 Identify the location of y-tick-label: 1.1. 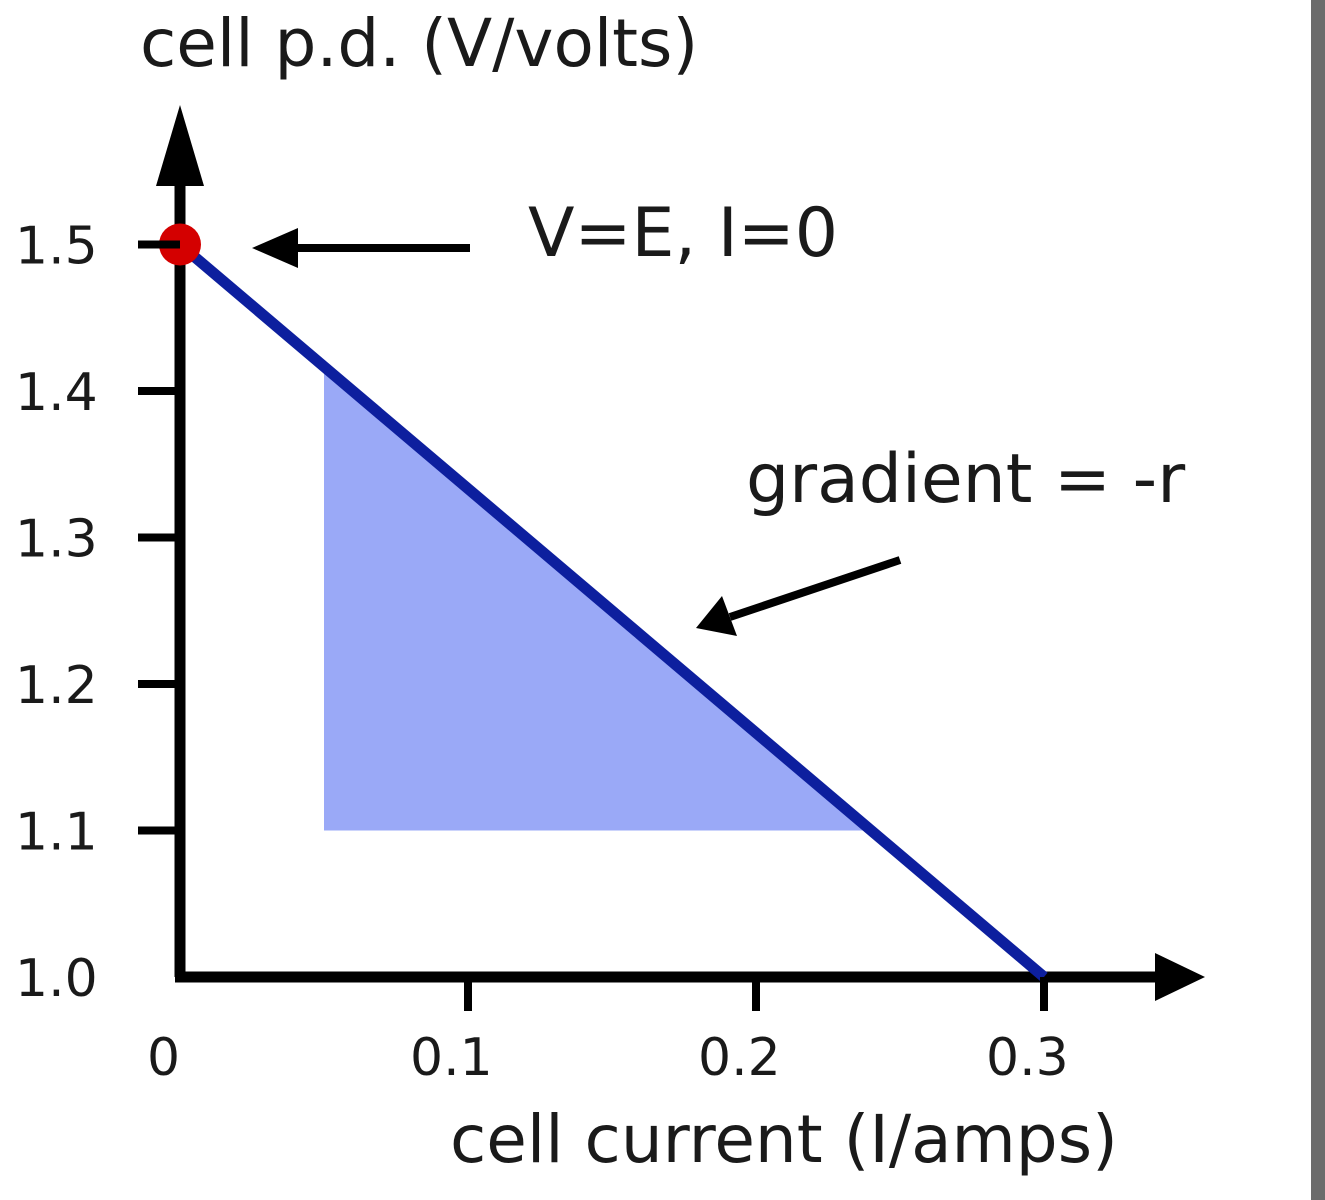
(56, 833).